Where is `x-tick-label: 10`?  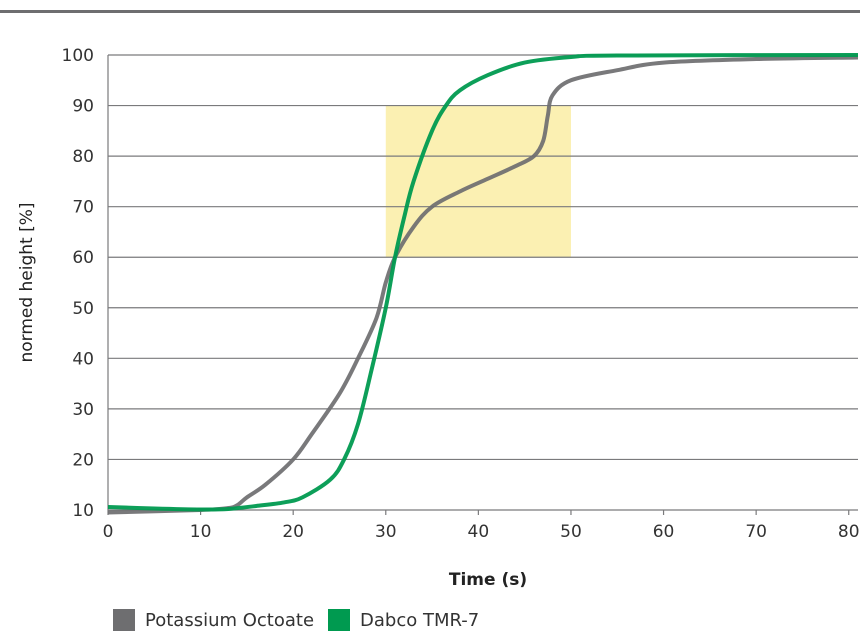
x-tick-label: 10 is located at coordinates (201, 532).